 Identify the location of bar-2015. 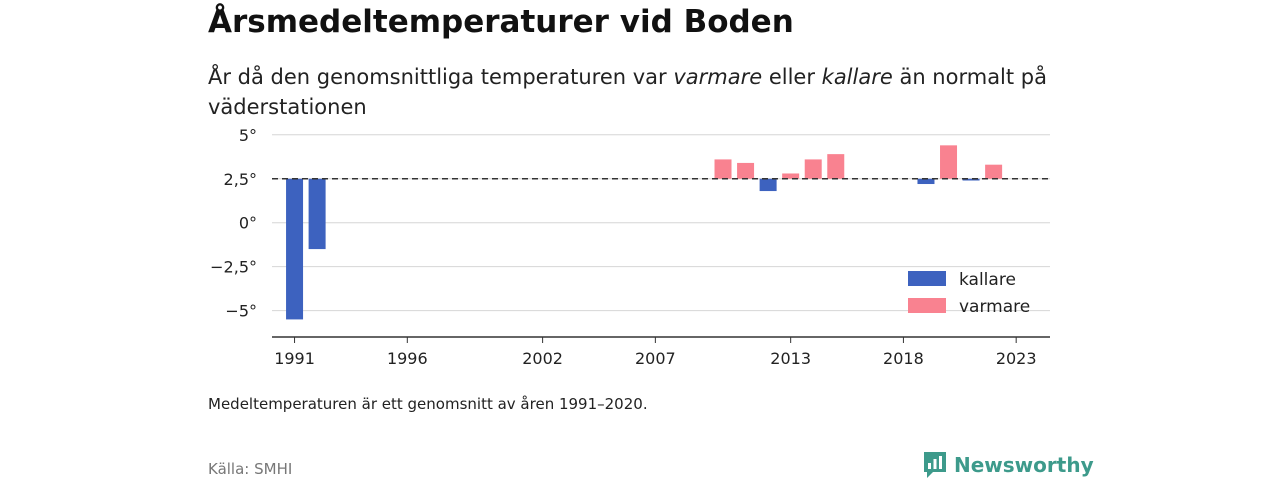
(836, 166).